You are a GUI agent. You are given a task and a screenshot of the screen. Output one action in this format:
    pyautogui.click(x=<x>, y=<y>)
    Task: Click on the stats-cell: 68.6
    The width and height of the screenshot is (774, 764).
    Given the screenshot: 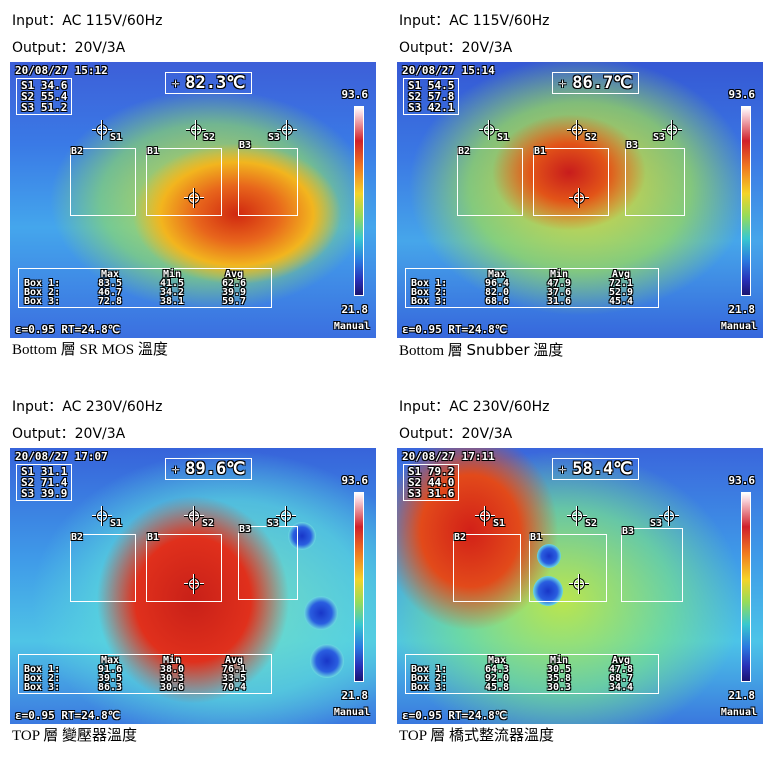 What is the action you would take?
    pyautogui.click(x=497, y=301)
    